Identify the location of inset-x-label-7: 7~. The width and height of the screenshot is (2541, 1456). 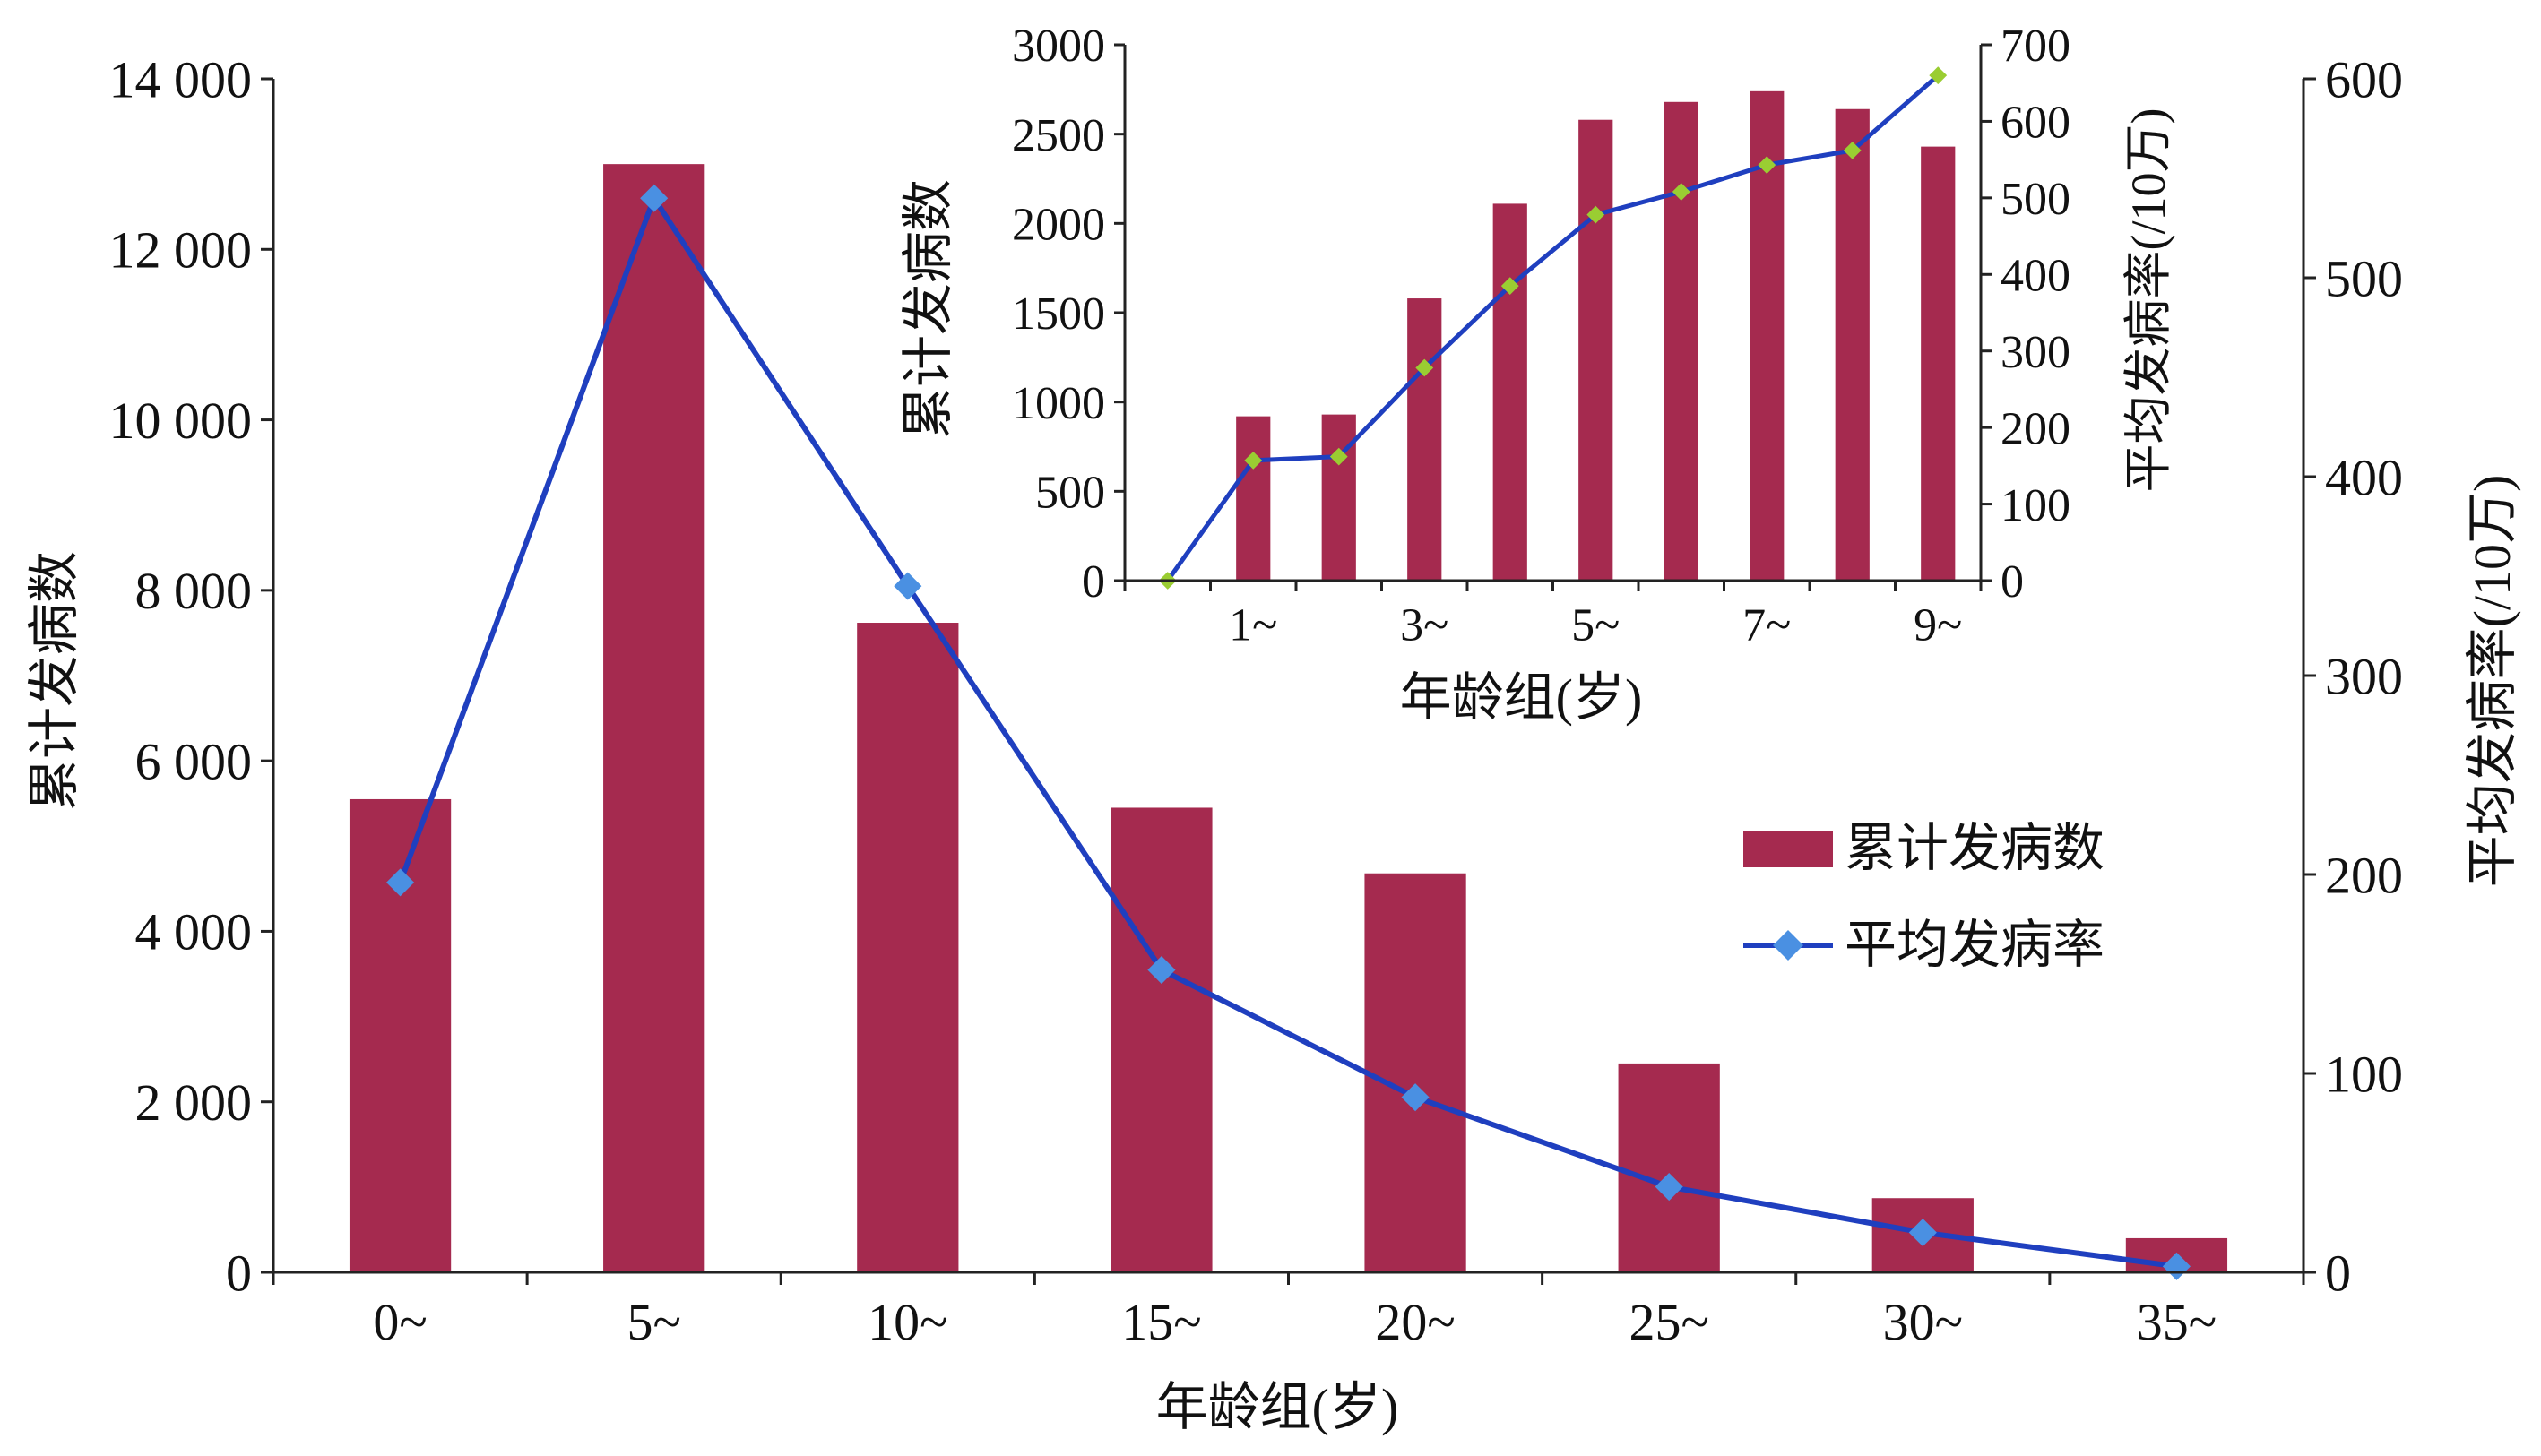
(1766, 625).